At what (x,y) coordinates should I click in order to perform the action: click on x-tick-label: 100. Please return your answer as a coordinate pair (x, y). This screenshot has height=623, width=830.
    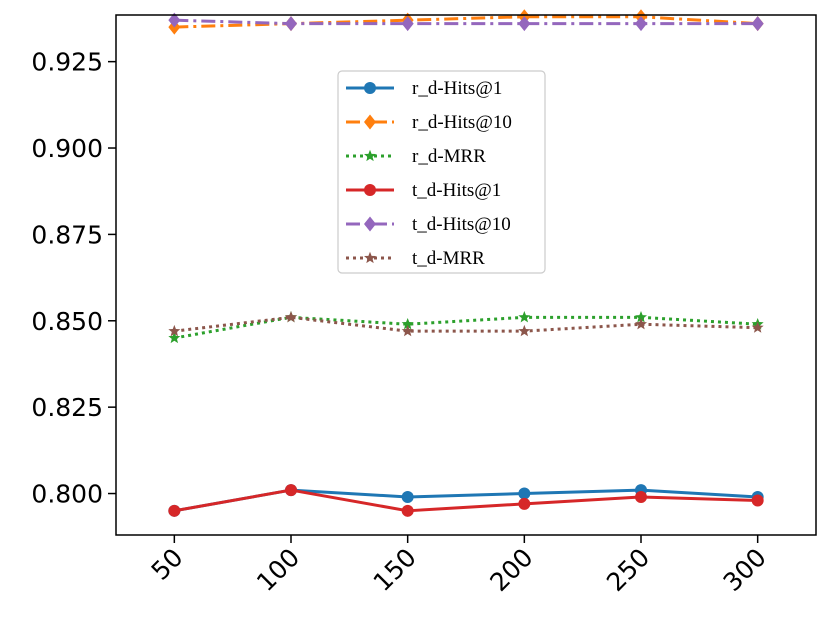
    Looking at the image, I should click on (278, 570).